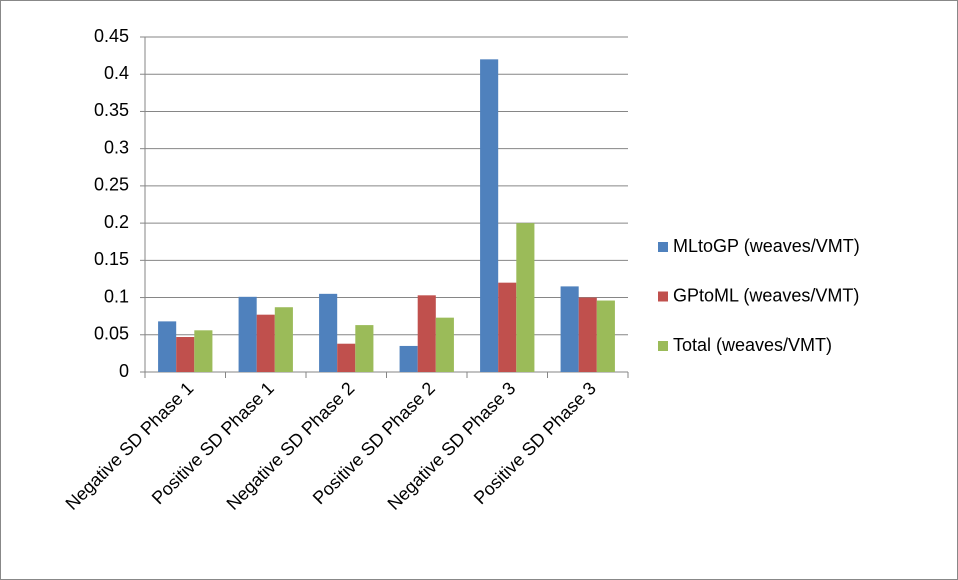  Describe the element at coordinates (752, 345) in the screenshot. I see `legend-label: Total (weaves/VMT)` at that location.